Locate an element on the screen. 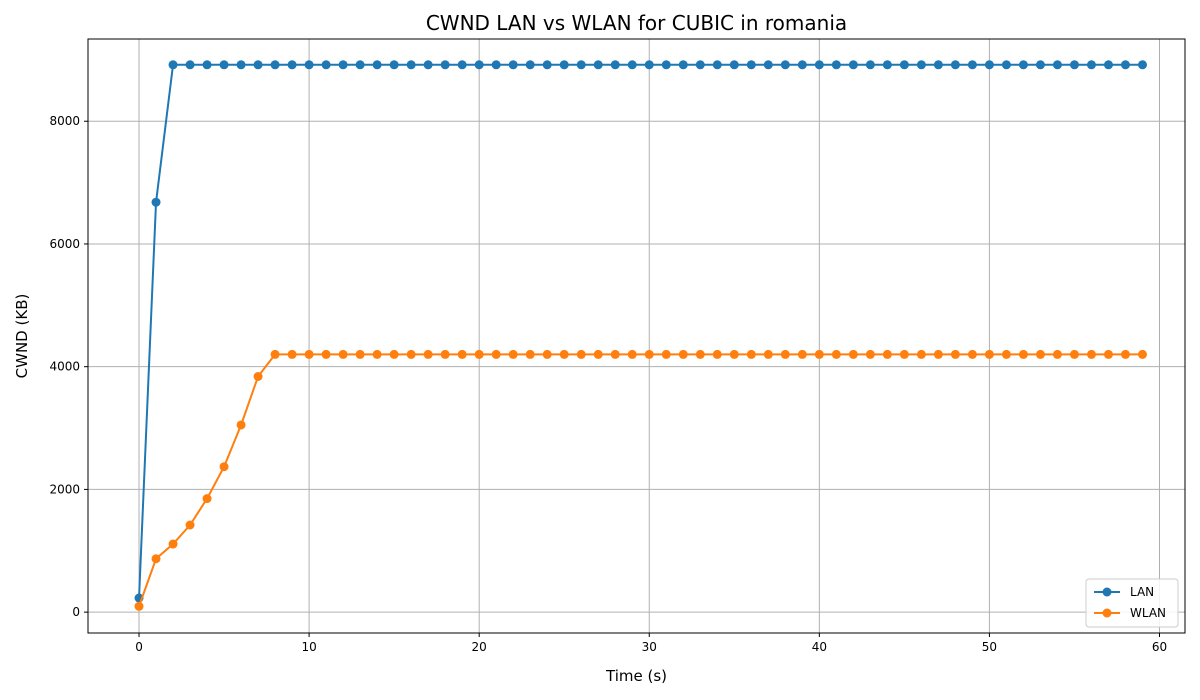 This screenshot has width=1200, height=700. x-tick-label: 10 is located at coordinates (308, 647).